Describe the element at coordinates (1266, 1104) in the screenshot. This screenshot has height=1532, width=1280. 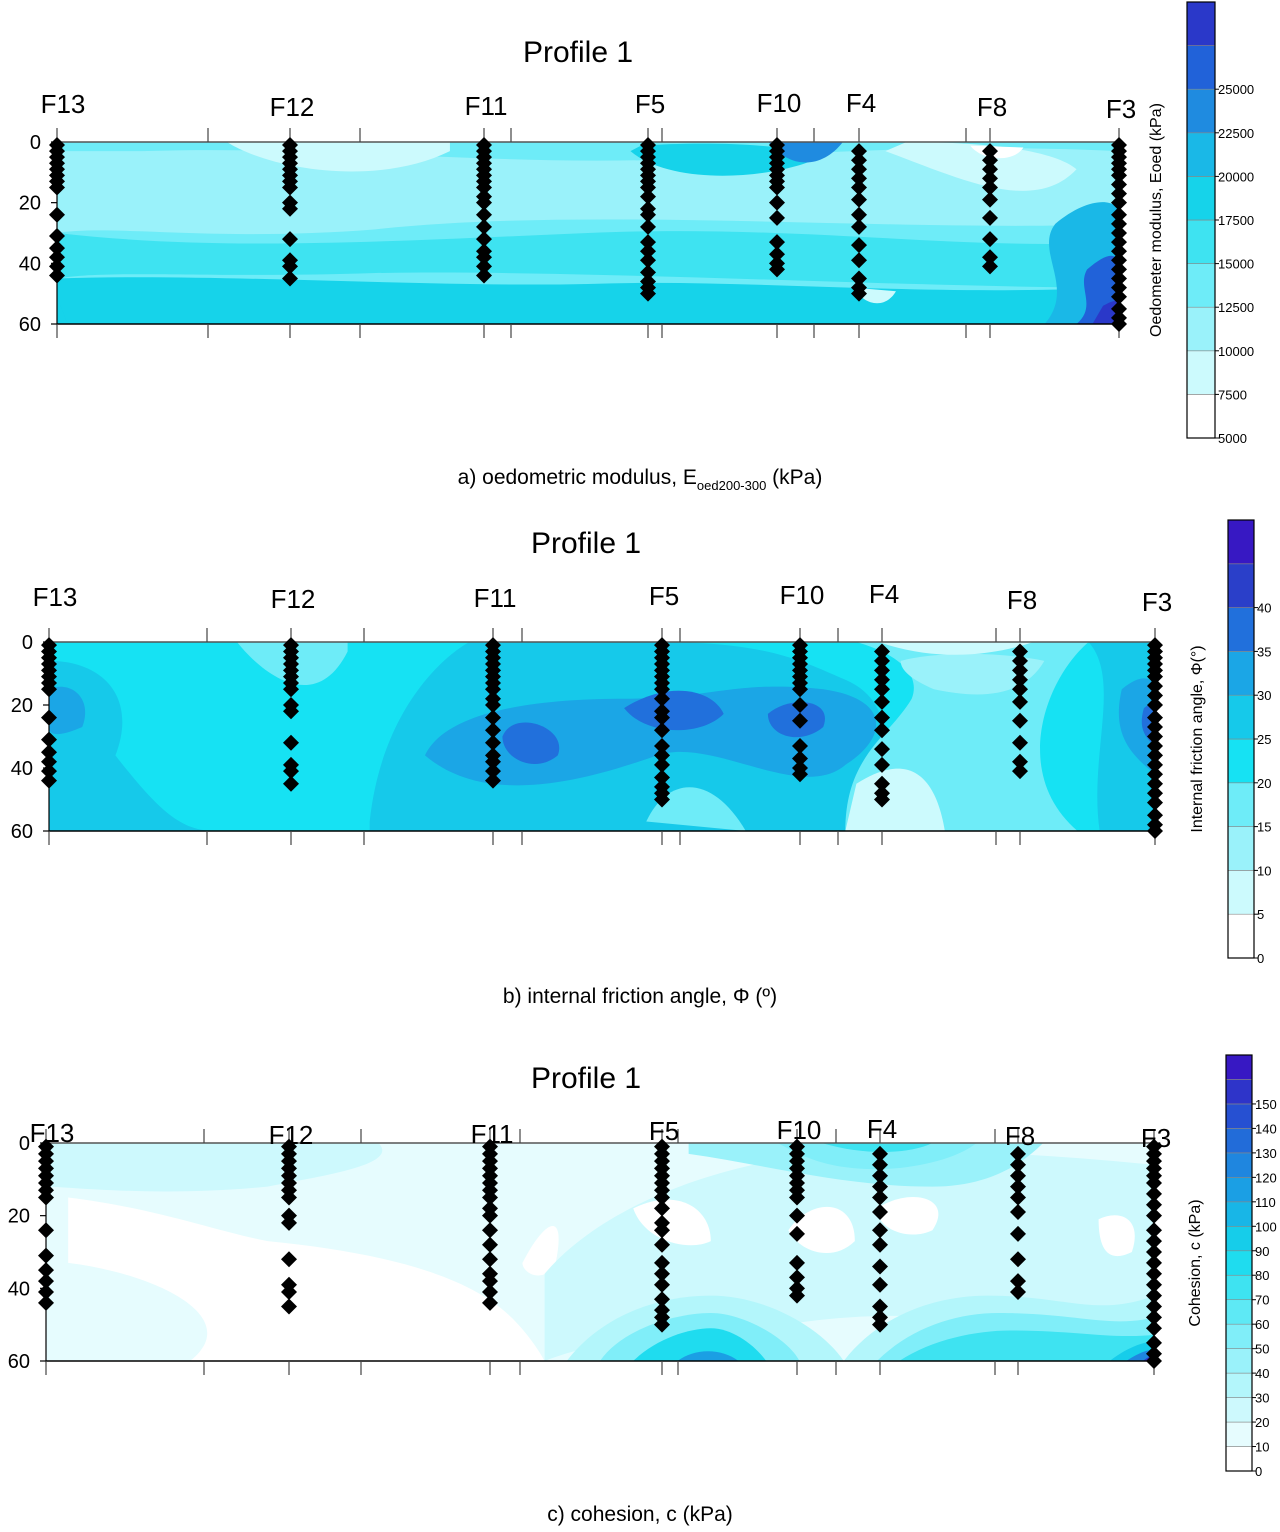
I see `colorbar-tick-label-150: 150` at that location.